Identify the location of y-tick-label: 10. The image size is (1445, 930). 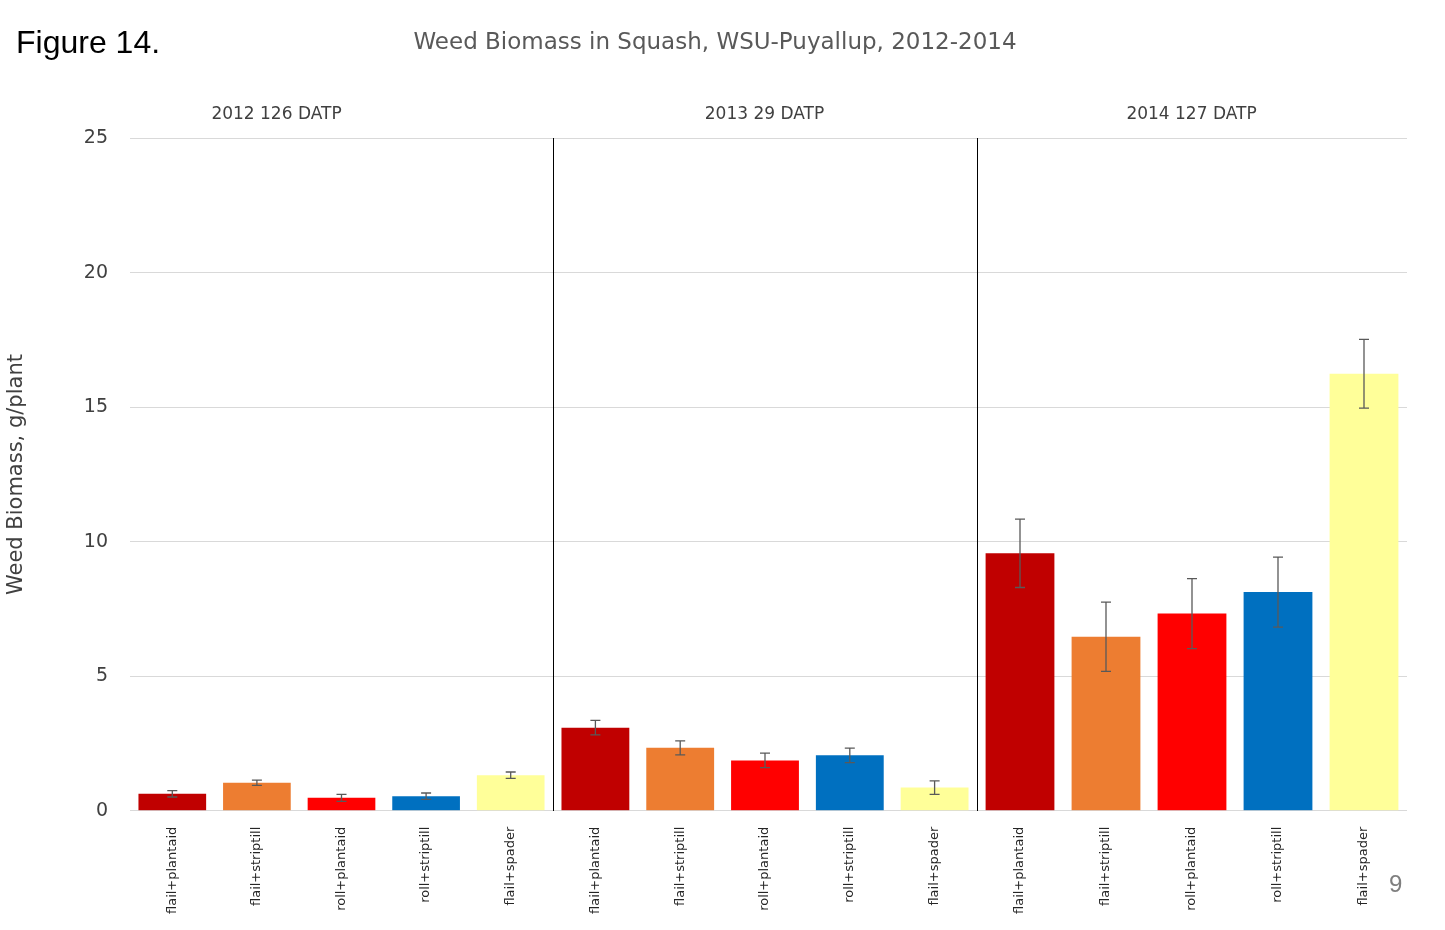
(95, 539).